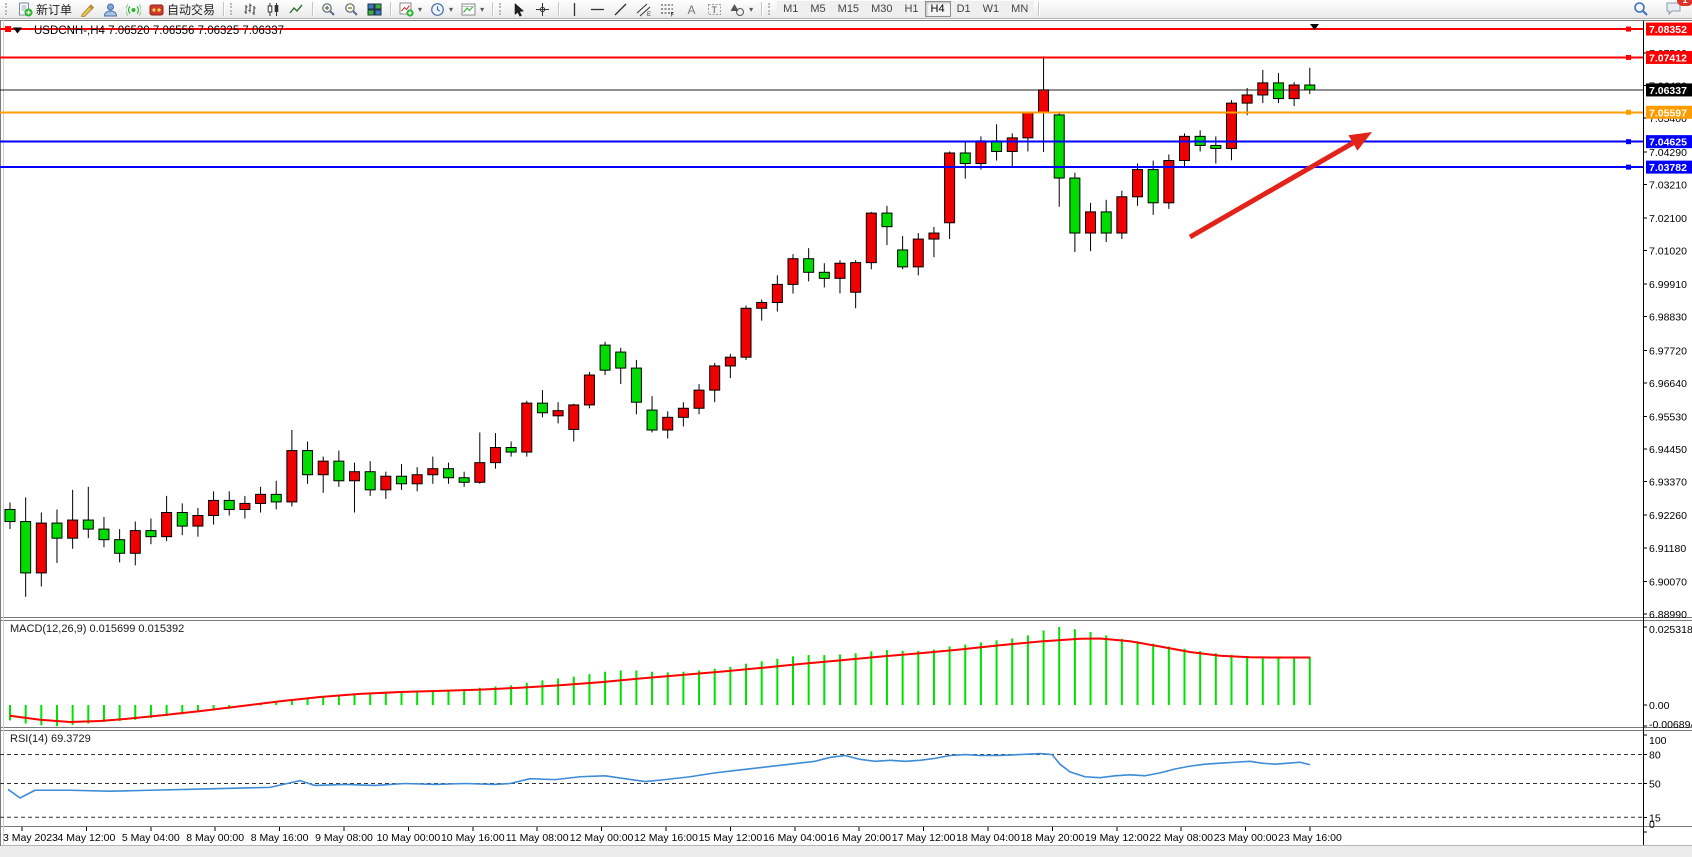 This screenshot has width=1692, height=857. I want to click on price-tick-label: 7.02100, so click(1668, 219).